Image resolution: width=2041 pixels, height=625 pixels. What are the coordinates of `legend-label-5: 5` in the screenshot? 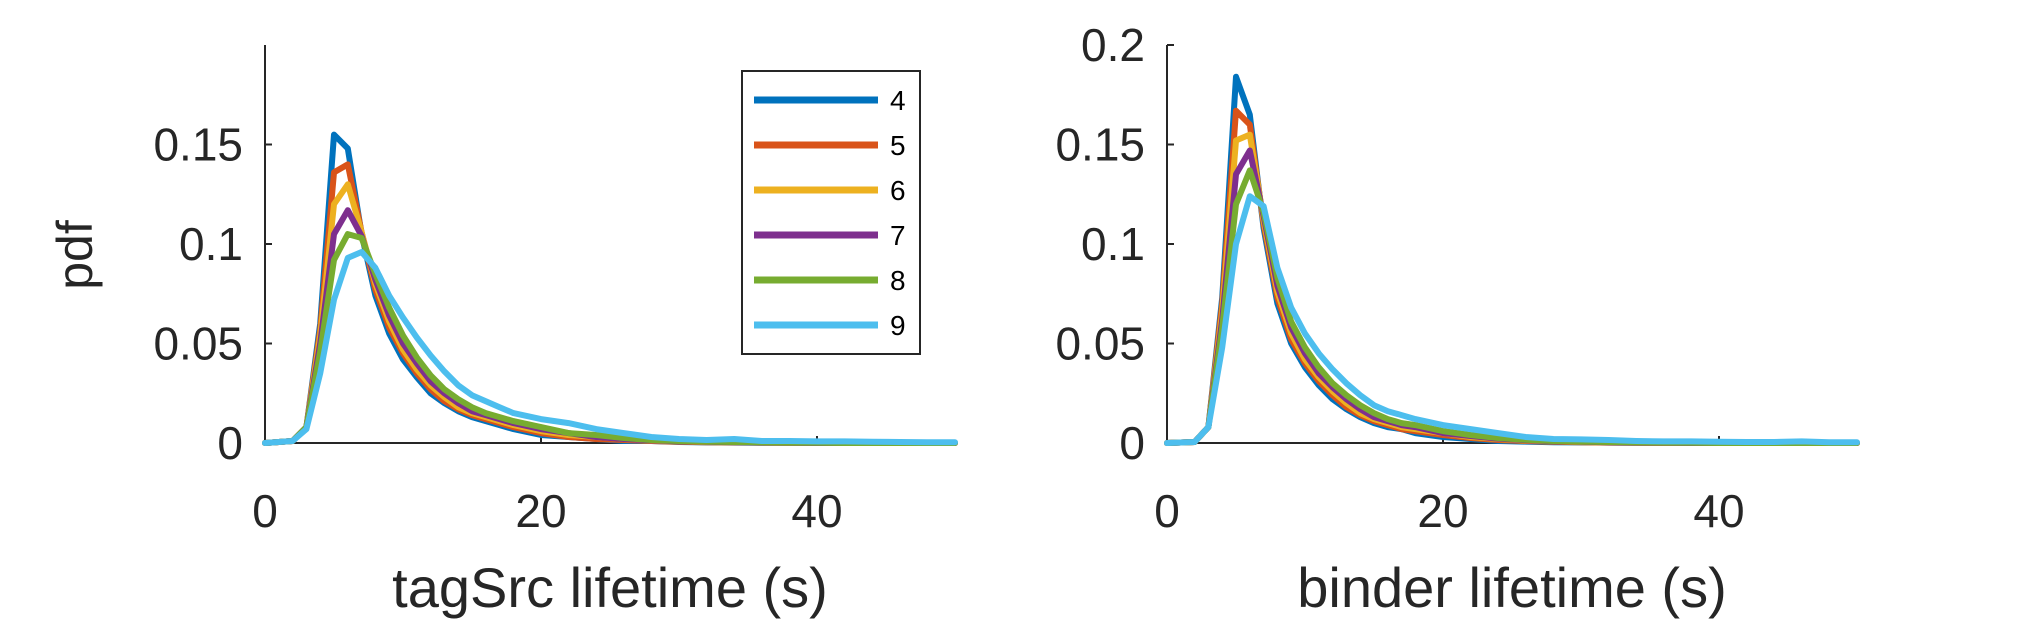 It's located at (898, 145).